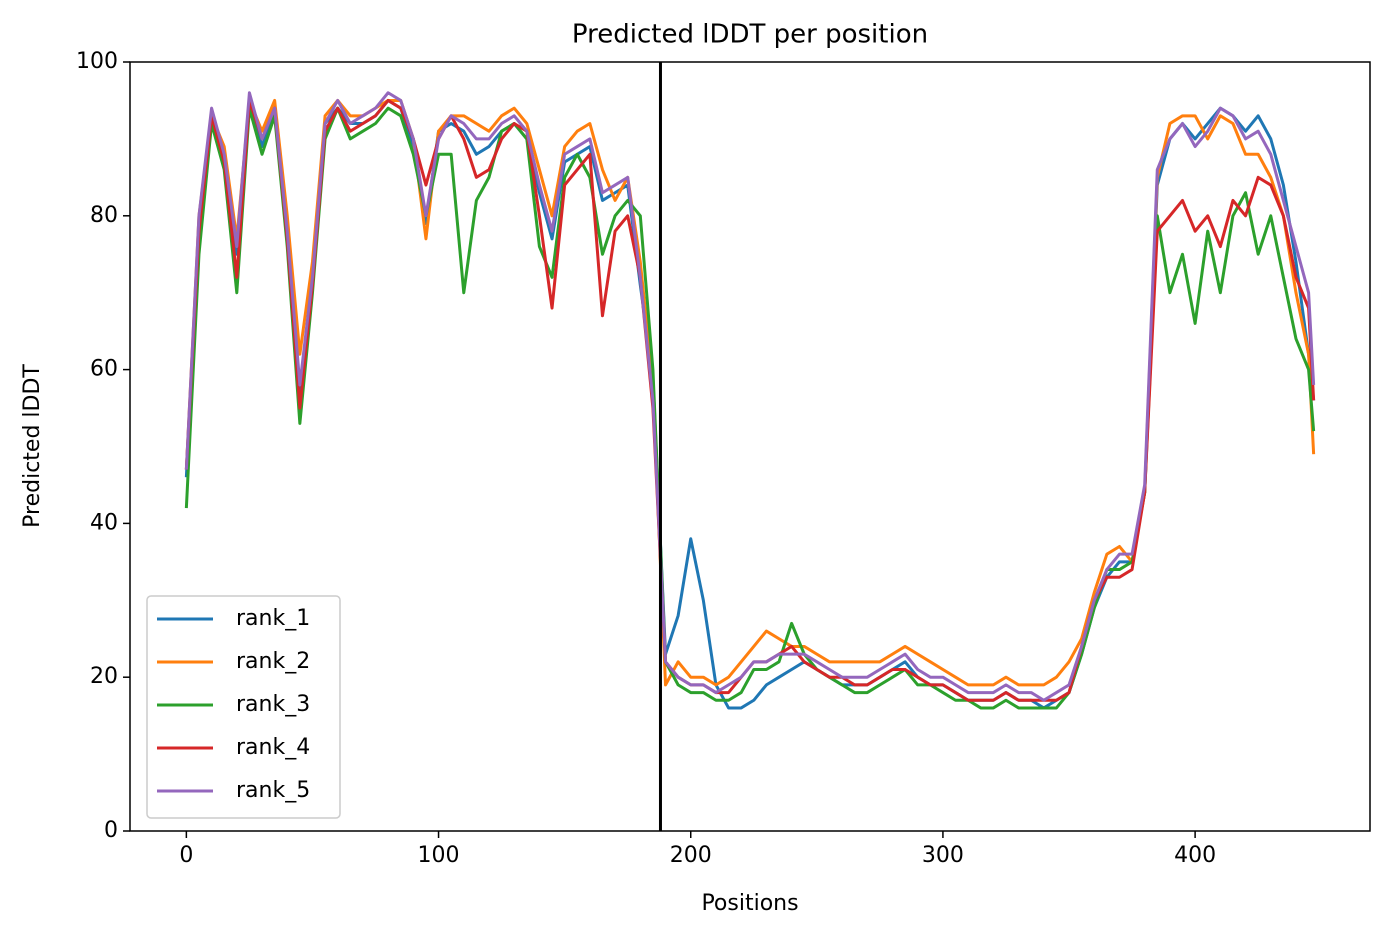 The height and width of the screenshot is (939, 1391). I want to click on y-tick-label: 100, so click(97, 61).